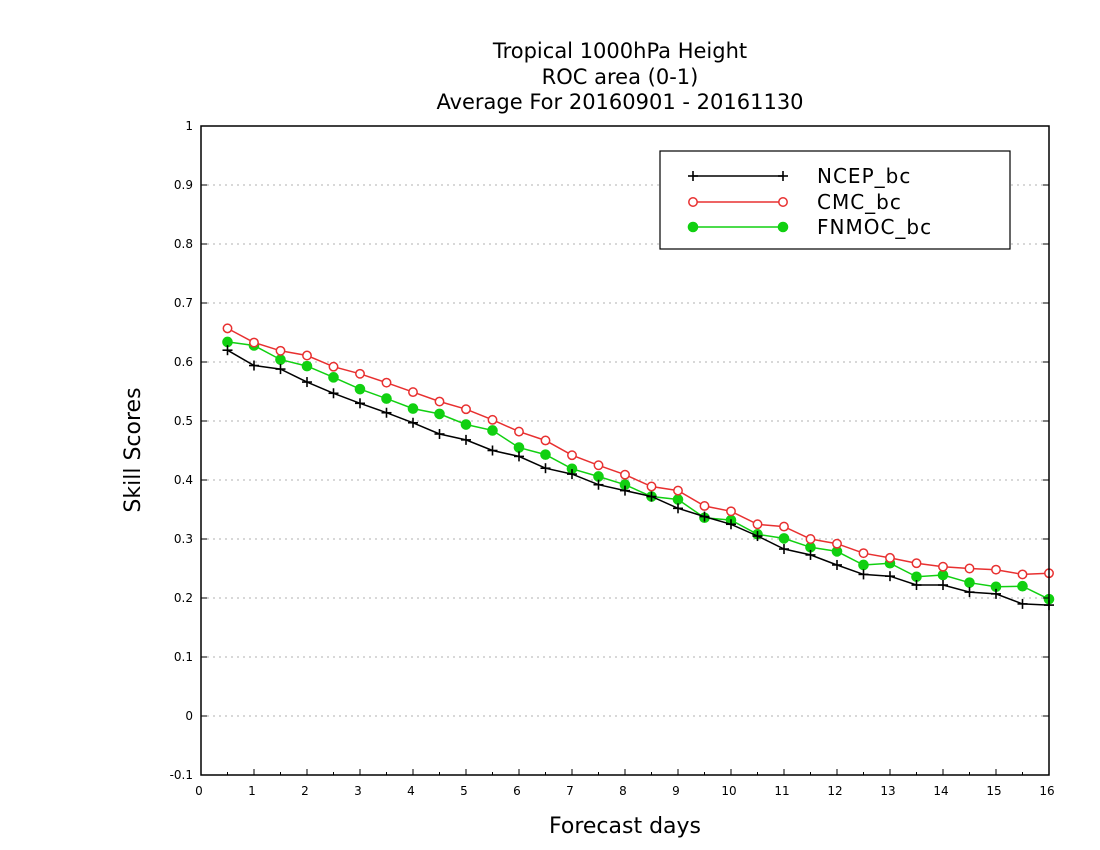  I want to click on x-tick-label: 12, so click(834, 791).